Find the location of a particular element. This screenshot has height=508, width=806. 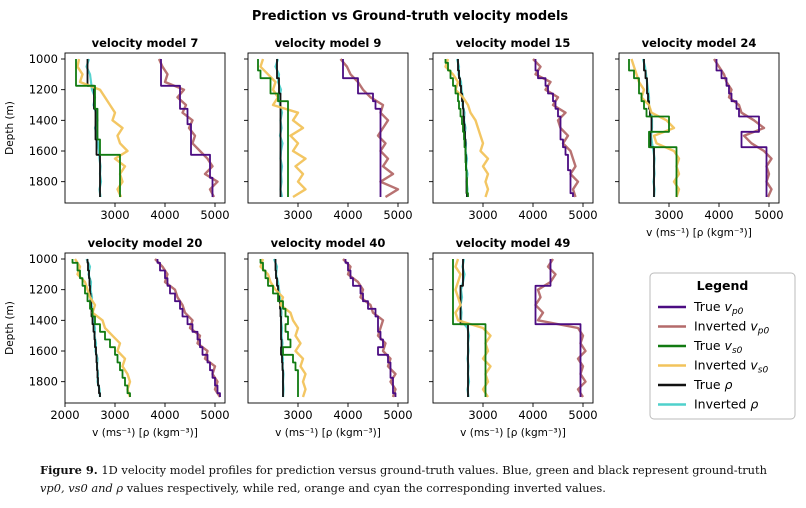

panel-title: velocity model 24 is located at coordinates (699, 43).